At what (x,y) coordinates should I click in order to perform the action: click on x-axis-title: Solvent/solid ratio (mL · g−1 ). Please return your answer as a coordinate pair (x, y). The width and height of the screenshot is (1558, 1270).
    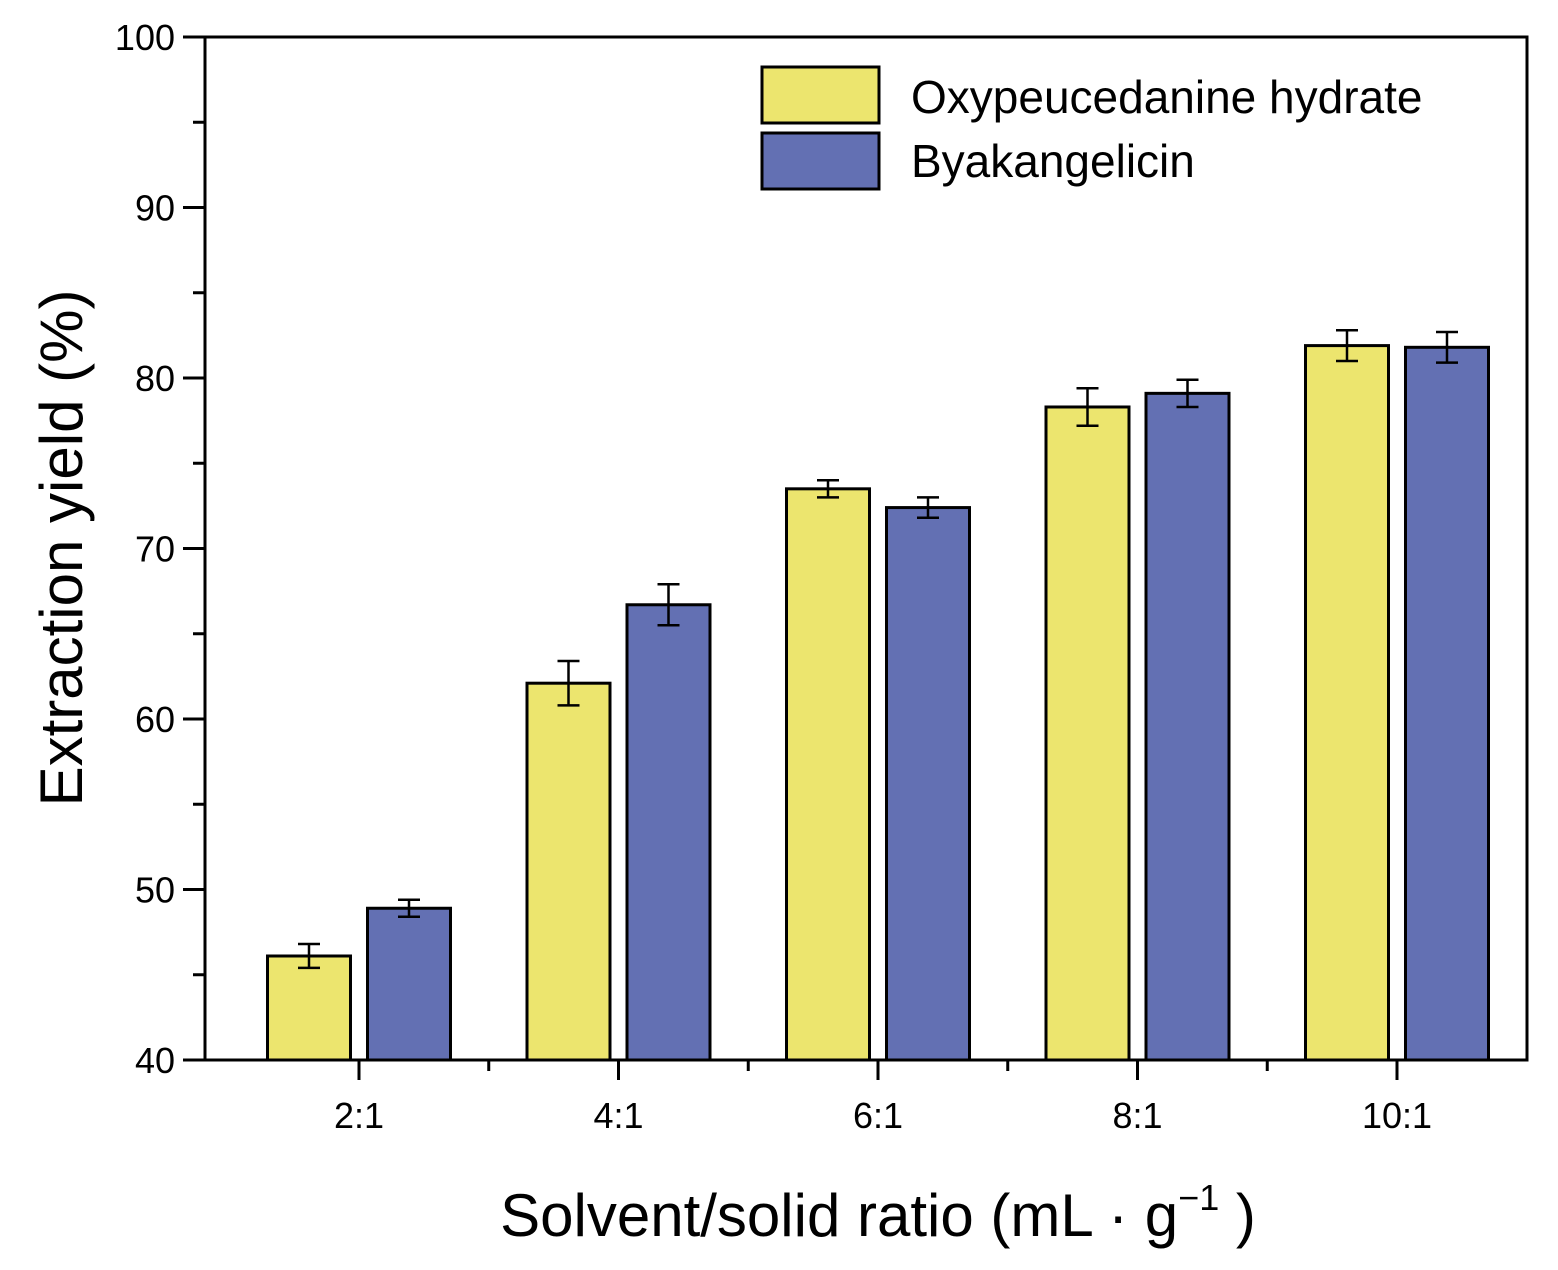
    Looking at the image, I should click on (878, 1213).